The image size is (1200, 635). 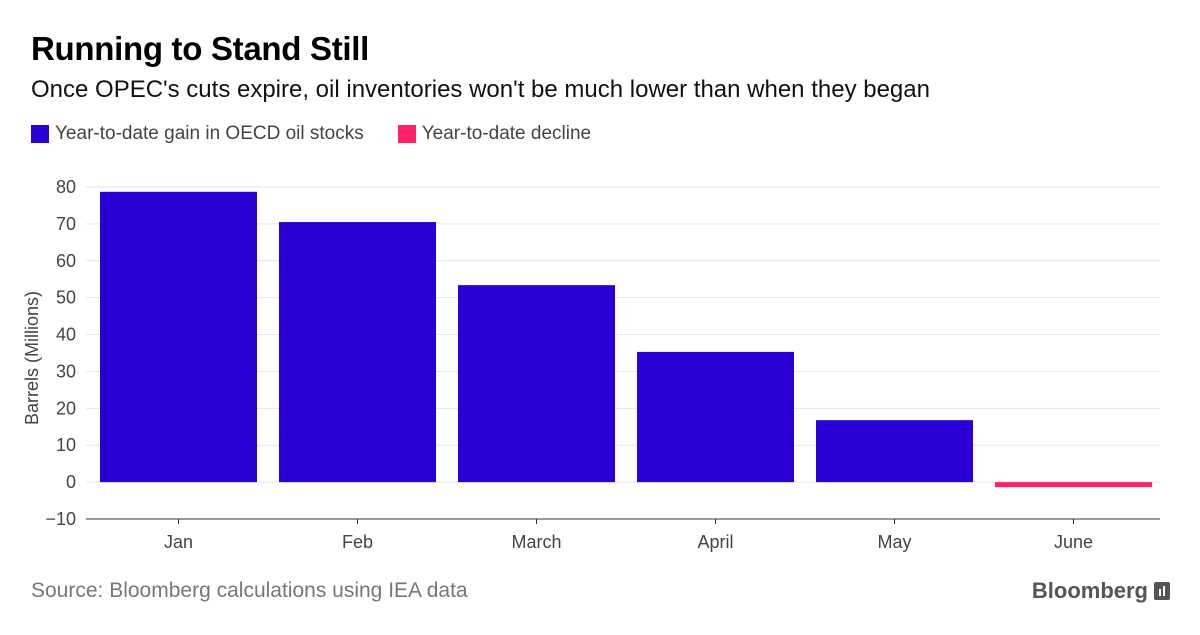 I want to click on legend-swatch-gain, so click(x=40, y=134).